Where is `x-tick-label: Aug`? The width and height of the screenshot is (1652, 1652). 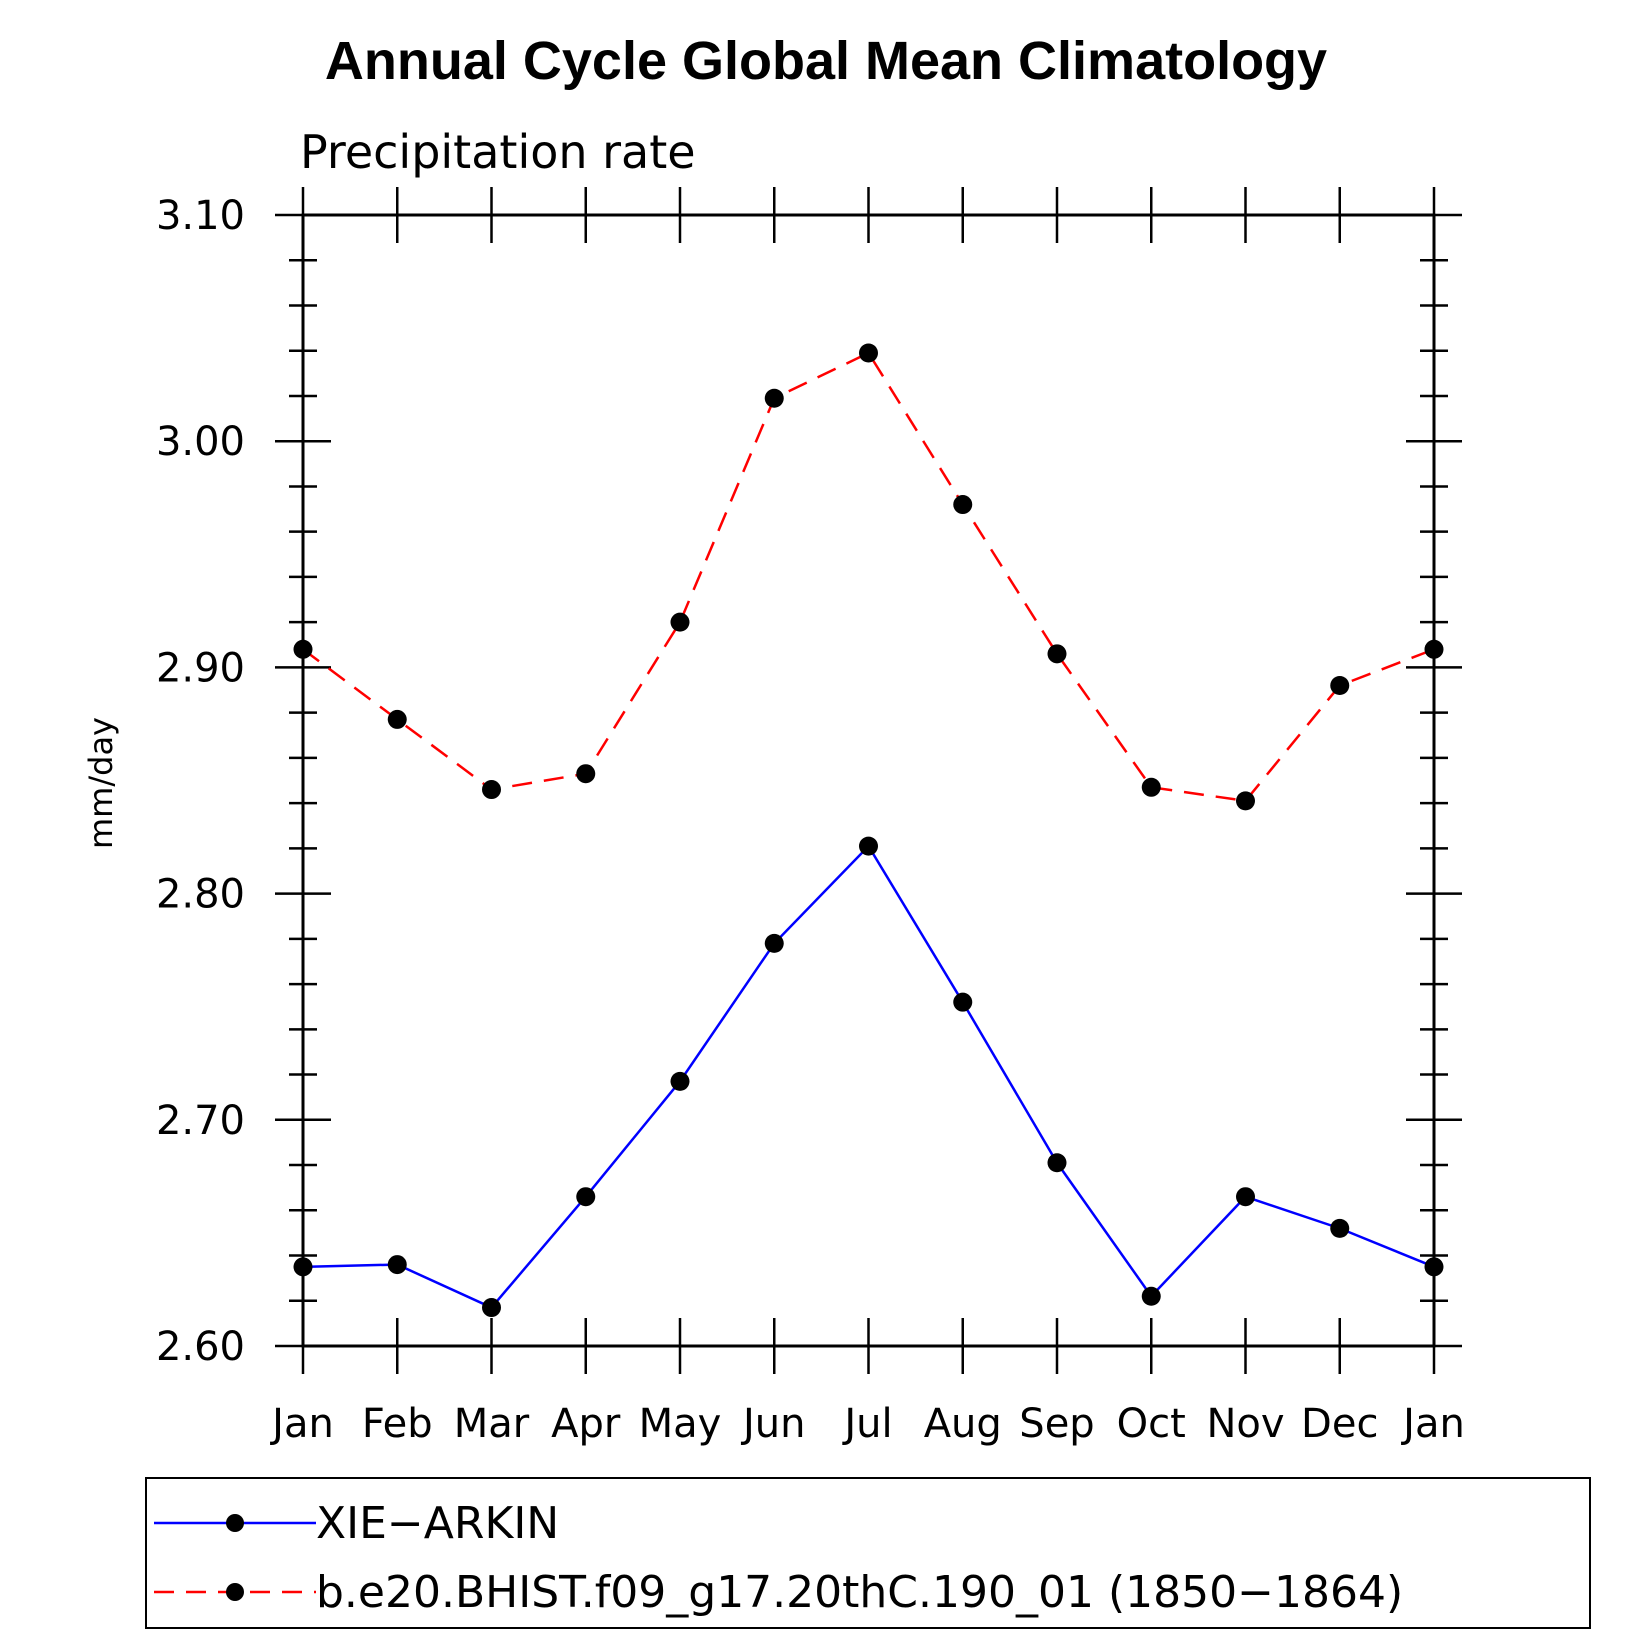 x-tick-label: Aug is located at coordinates (963, 1424).